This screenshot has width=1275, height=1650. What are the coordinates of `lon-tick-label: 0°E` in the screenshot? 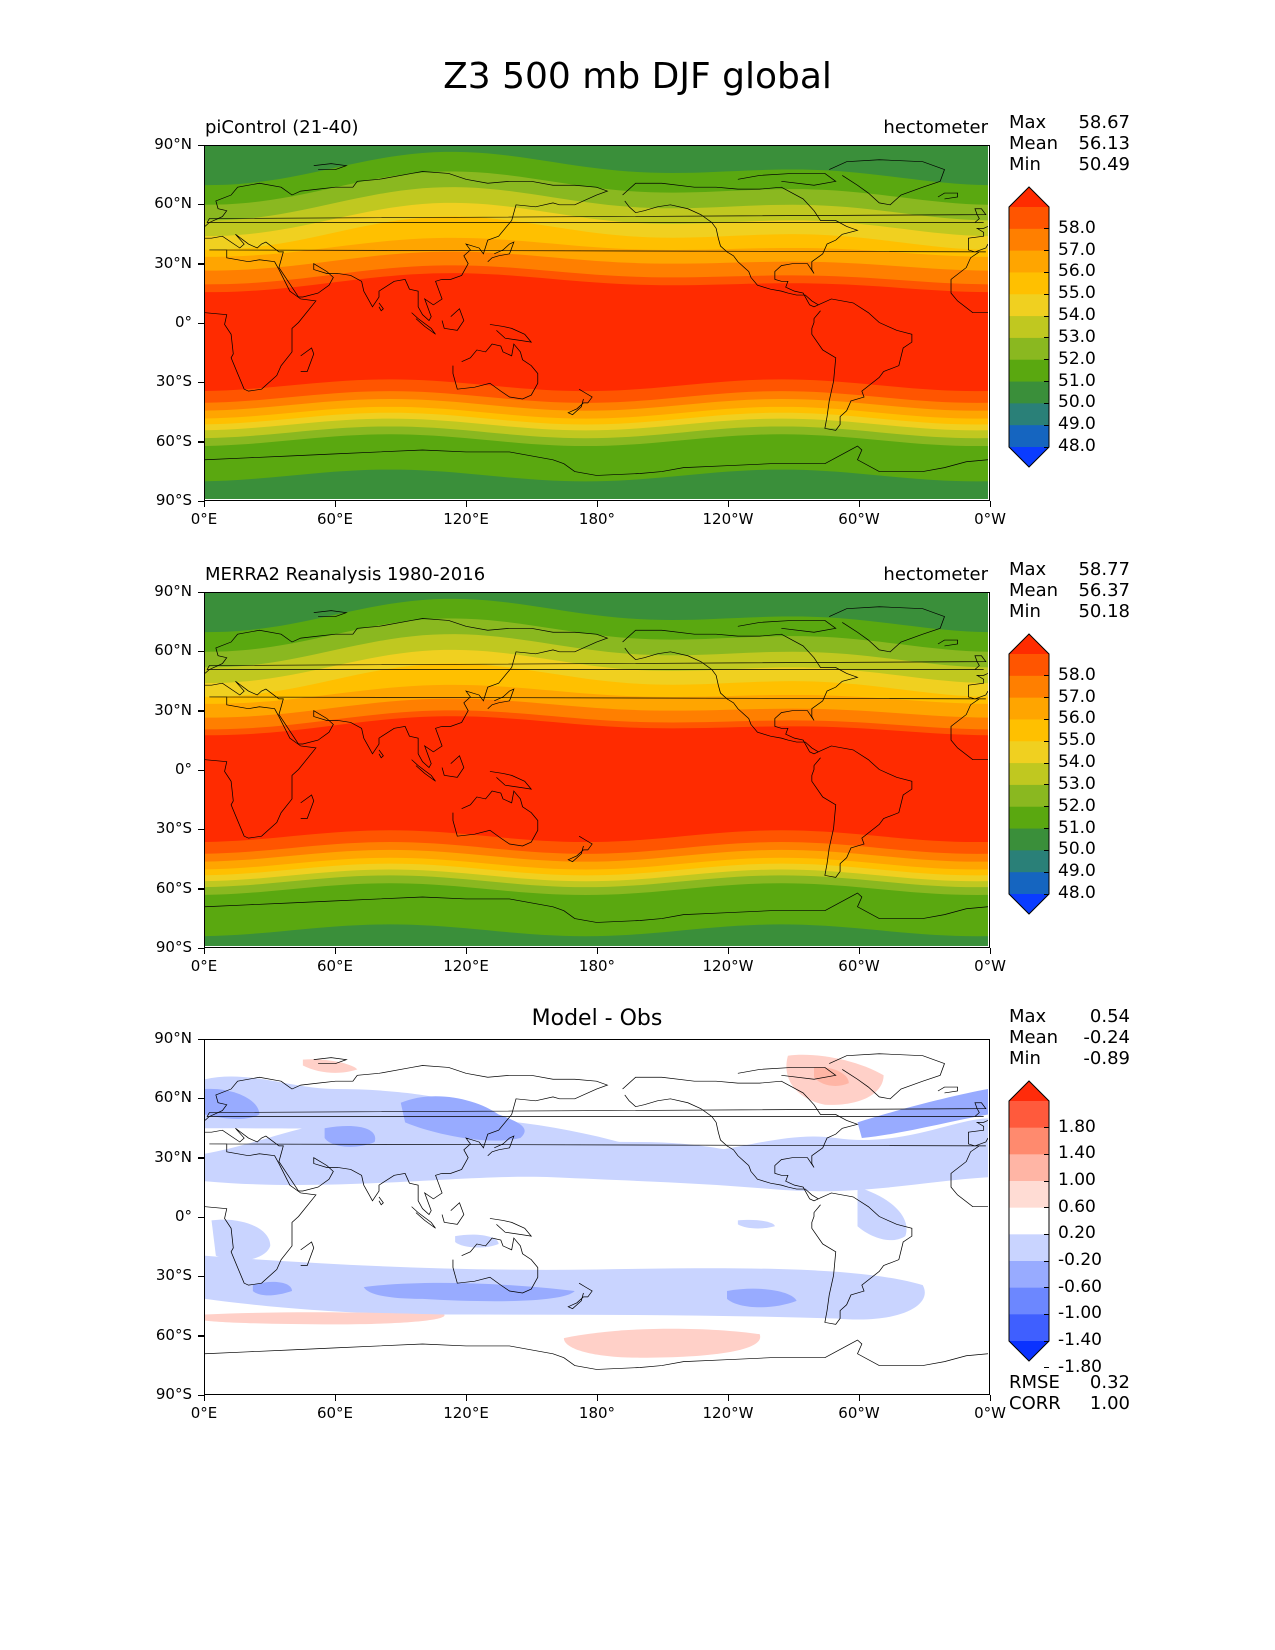 It's located at (204, 519).